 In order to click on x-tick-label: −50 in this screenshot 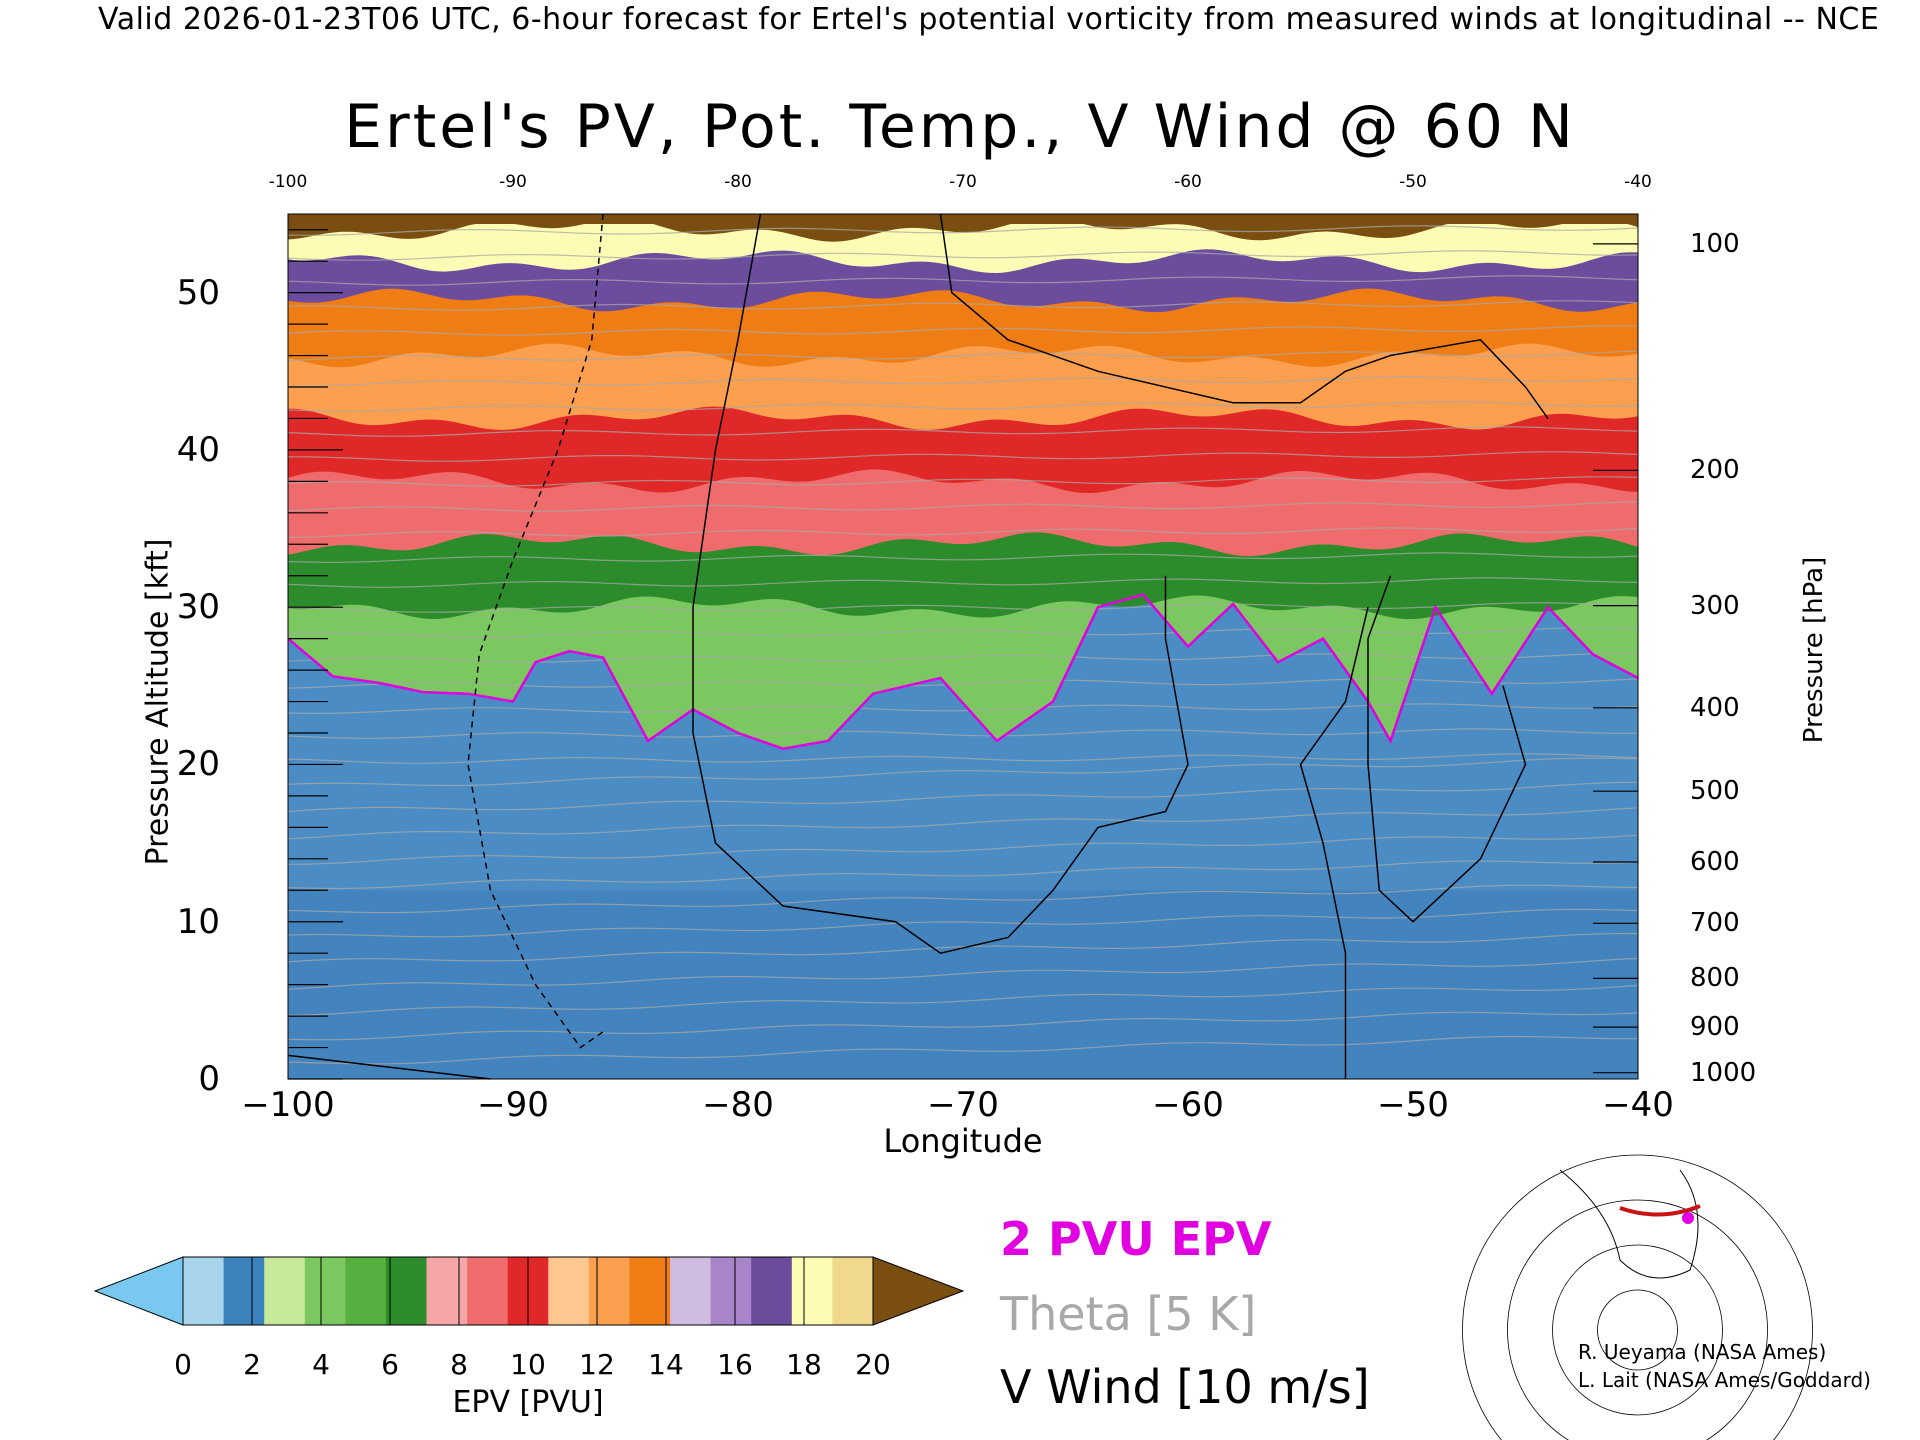, I will do `click(1413, 1105)`.